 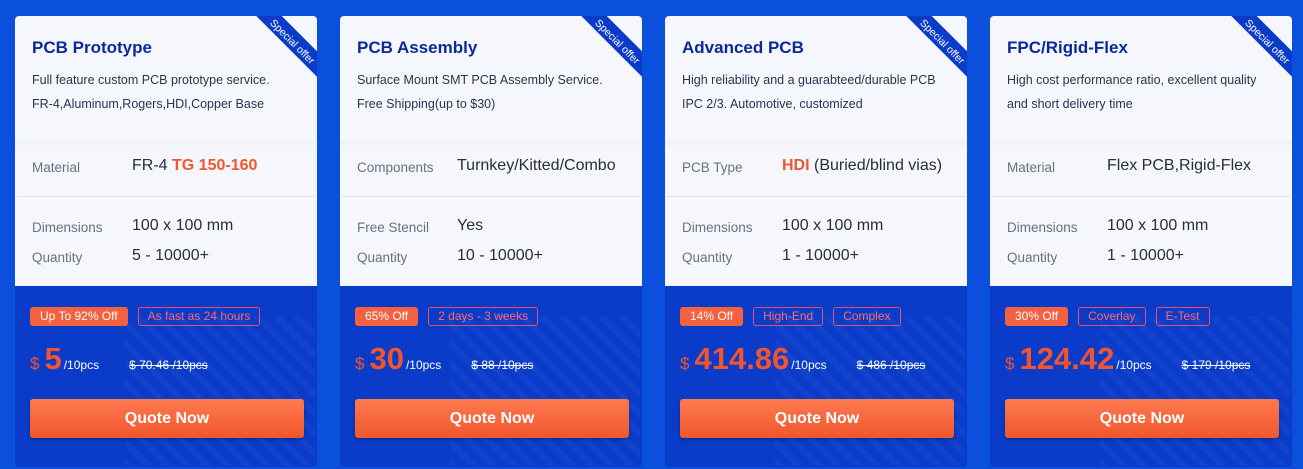 I want to click on spec-value-text: Flex PCB,Rigid-Flex, so click(x=1179, y=165).